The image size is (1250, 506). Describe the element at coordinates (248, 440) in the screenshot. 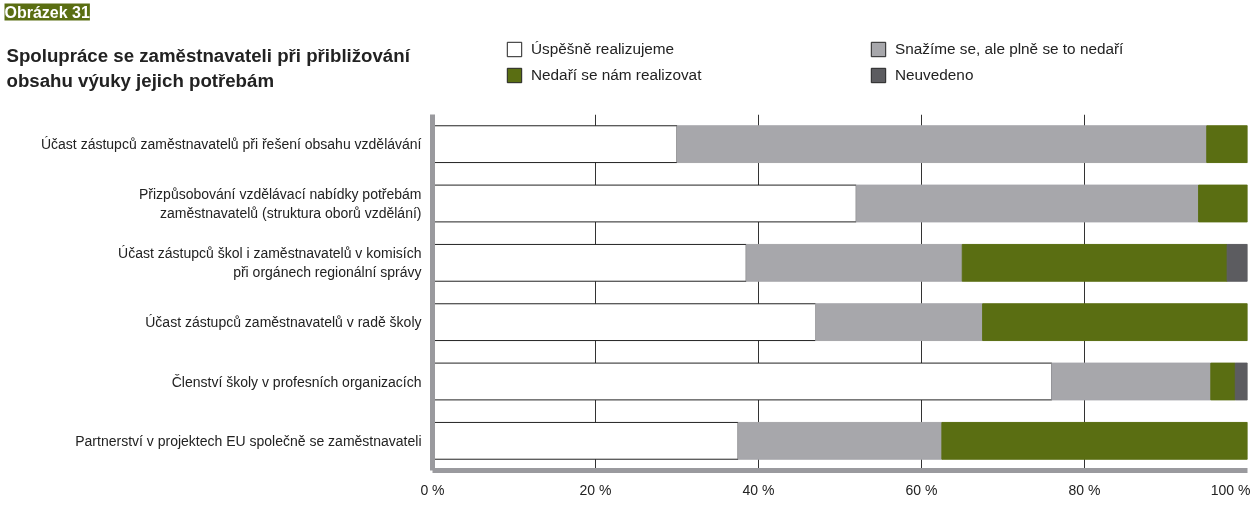

I see `y-tick-label: Partnerství v projektech EU společně se zaměstnavateli` at that location.